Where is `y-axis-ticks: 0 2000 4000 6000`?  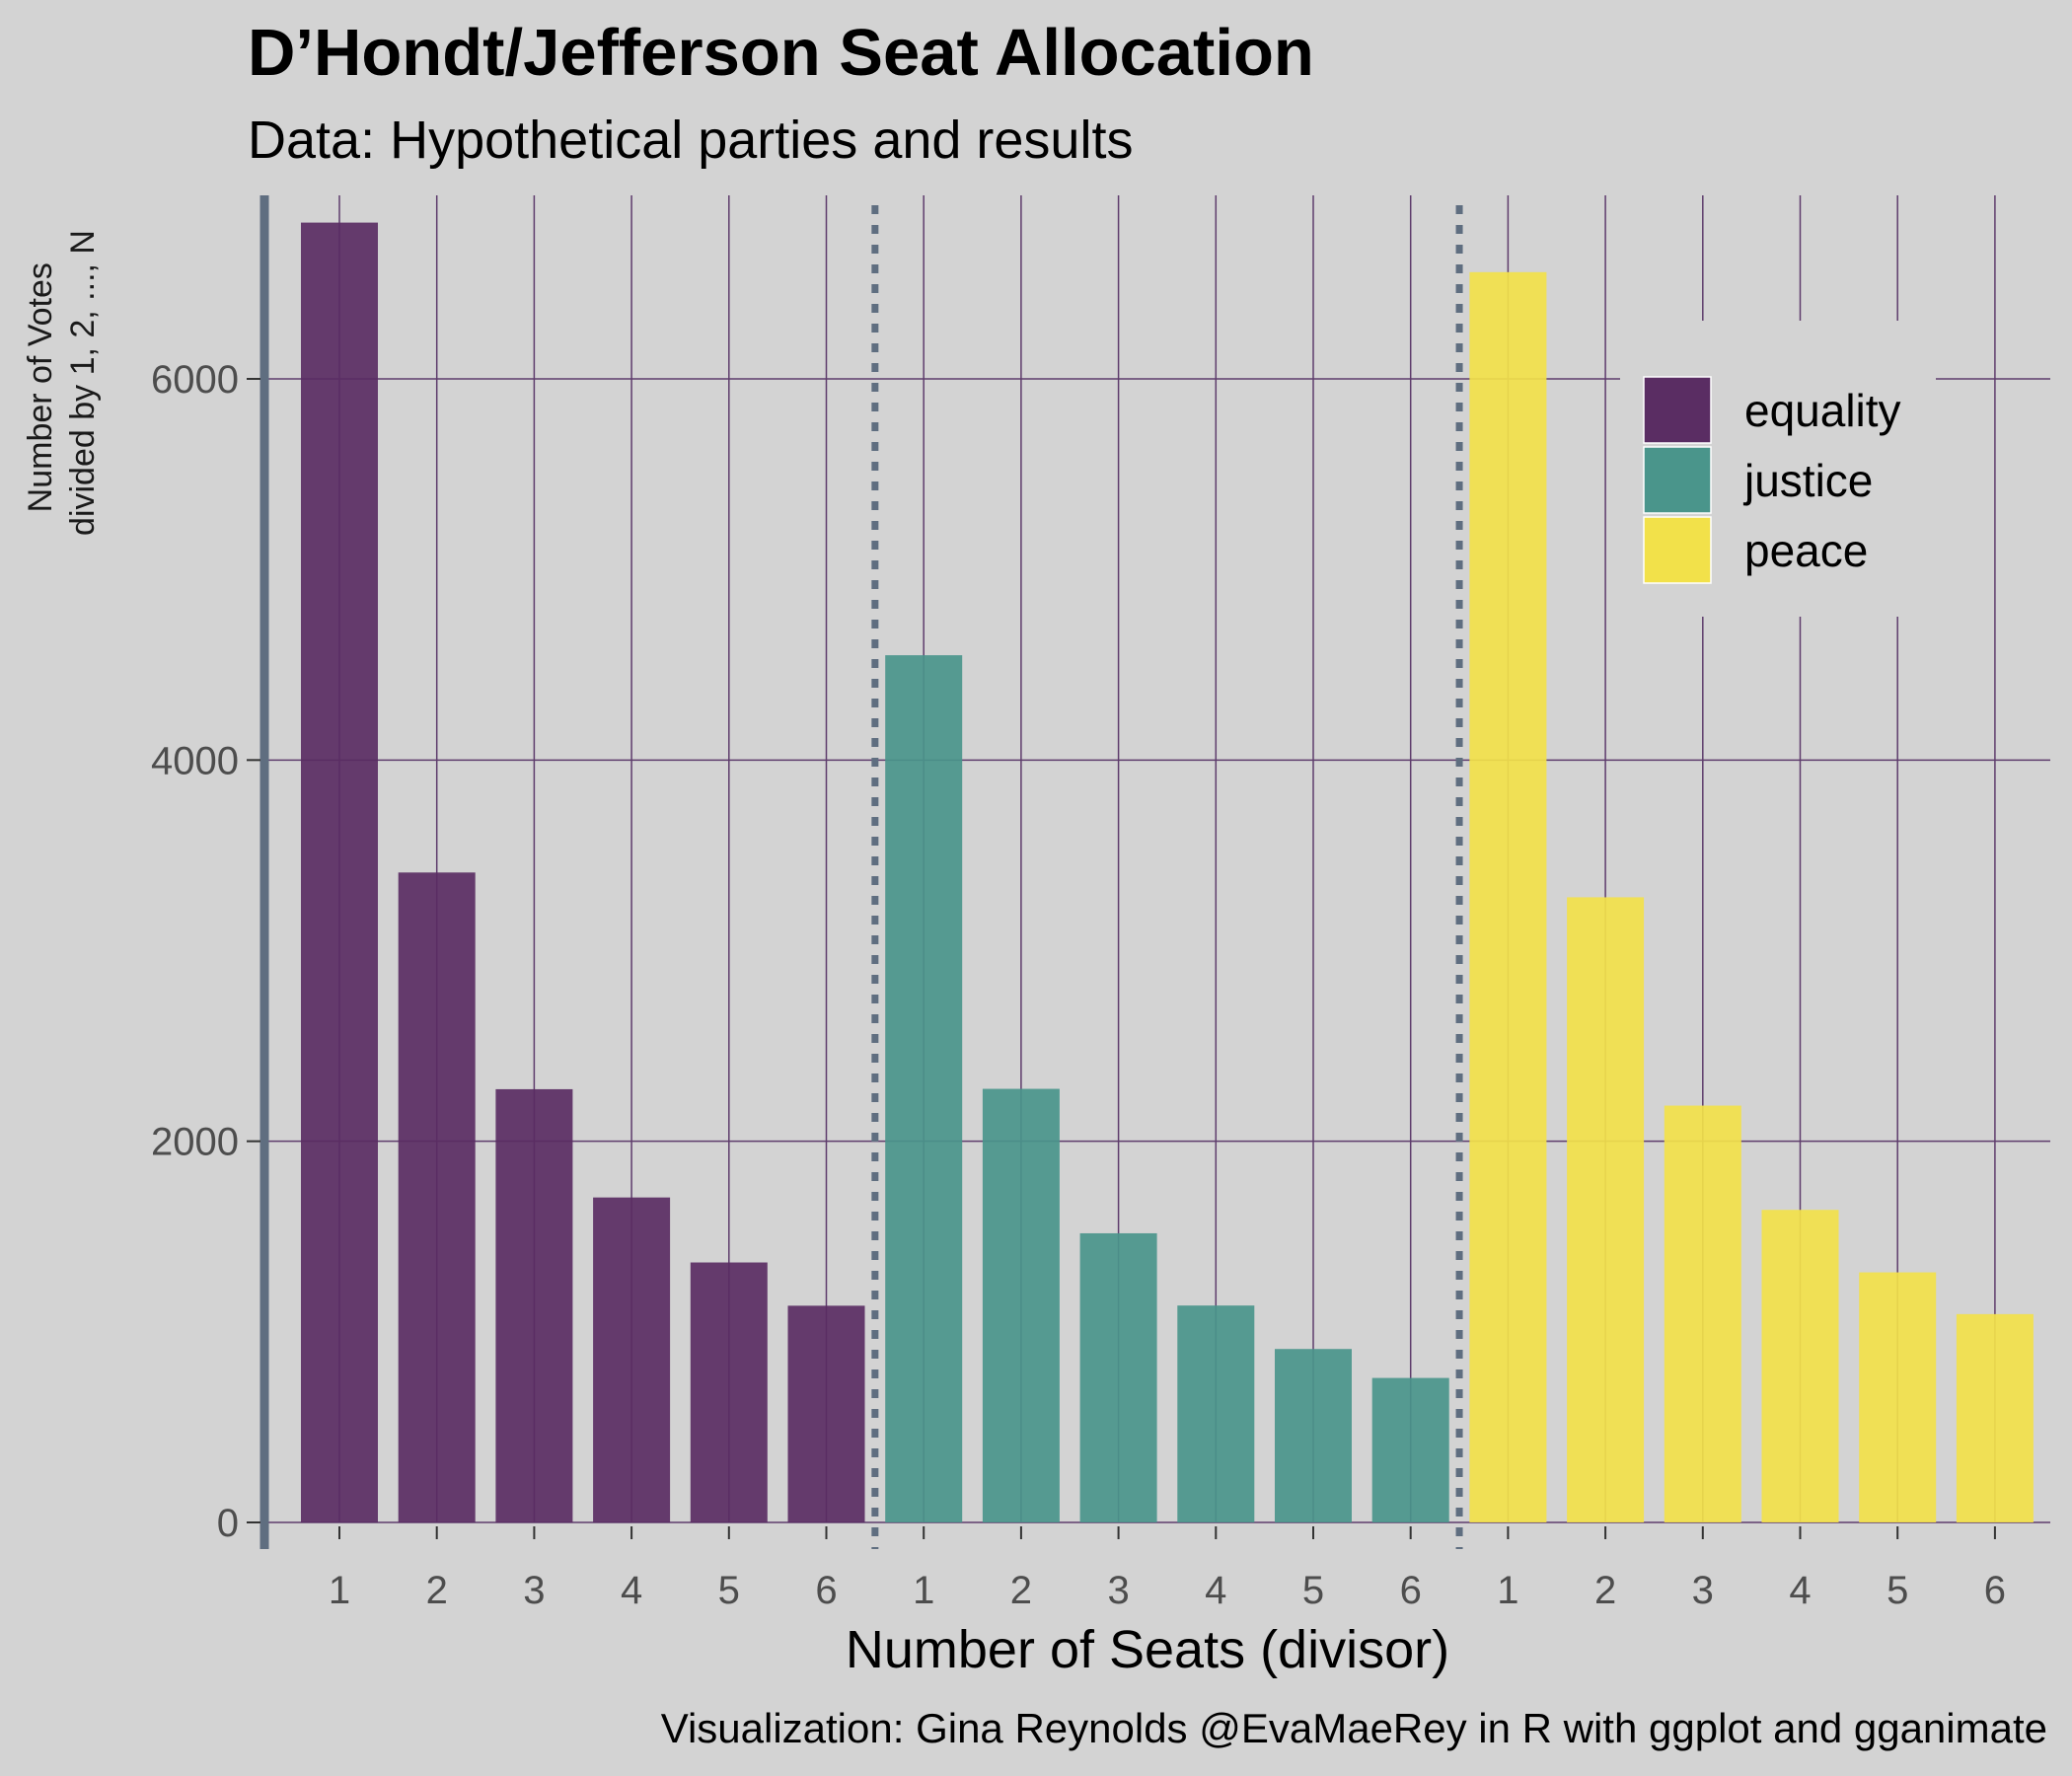 y-axis-ticks: 0 2000 4000 6000 is located at coordinates (205, 952).